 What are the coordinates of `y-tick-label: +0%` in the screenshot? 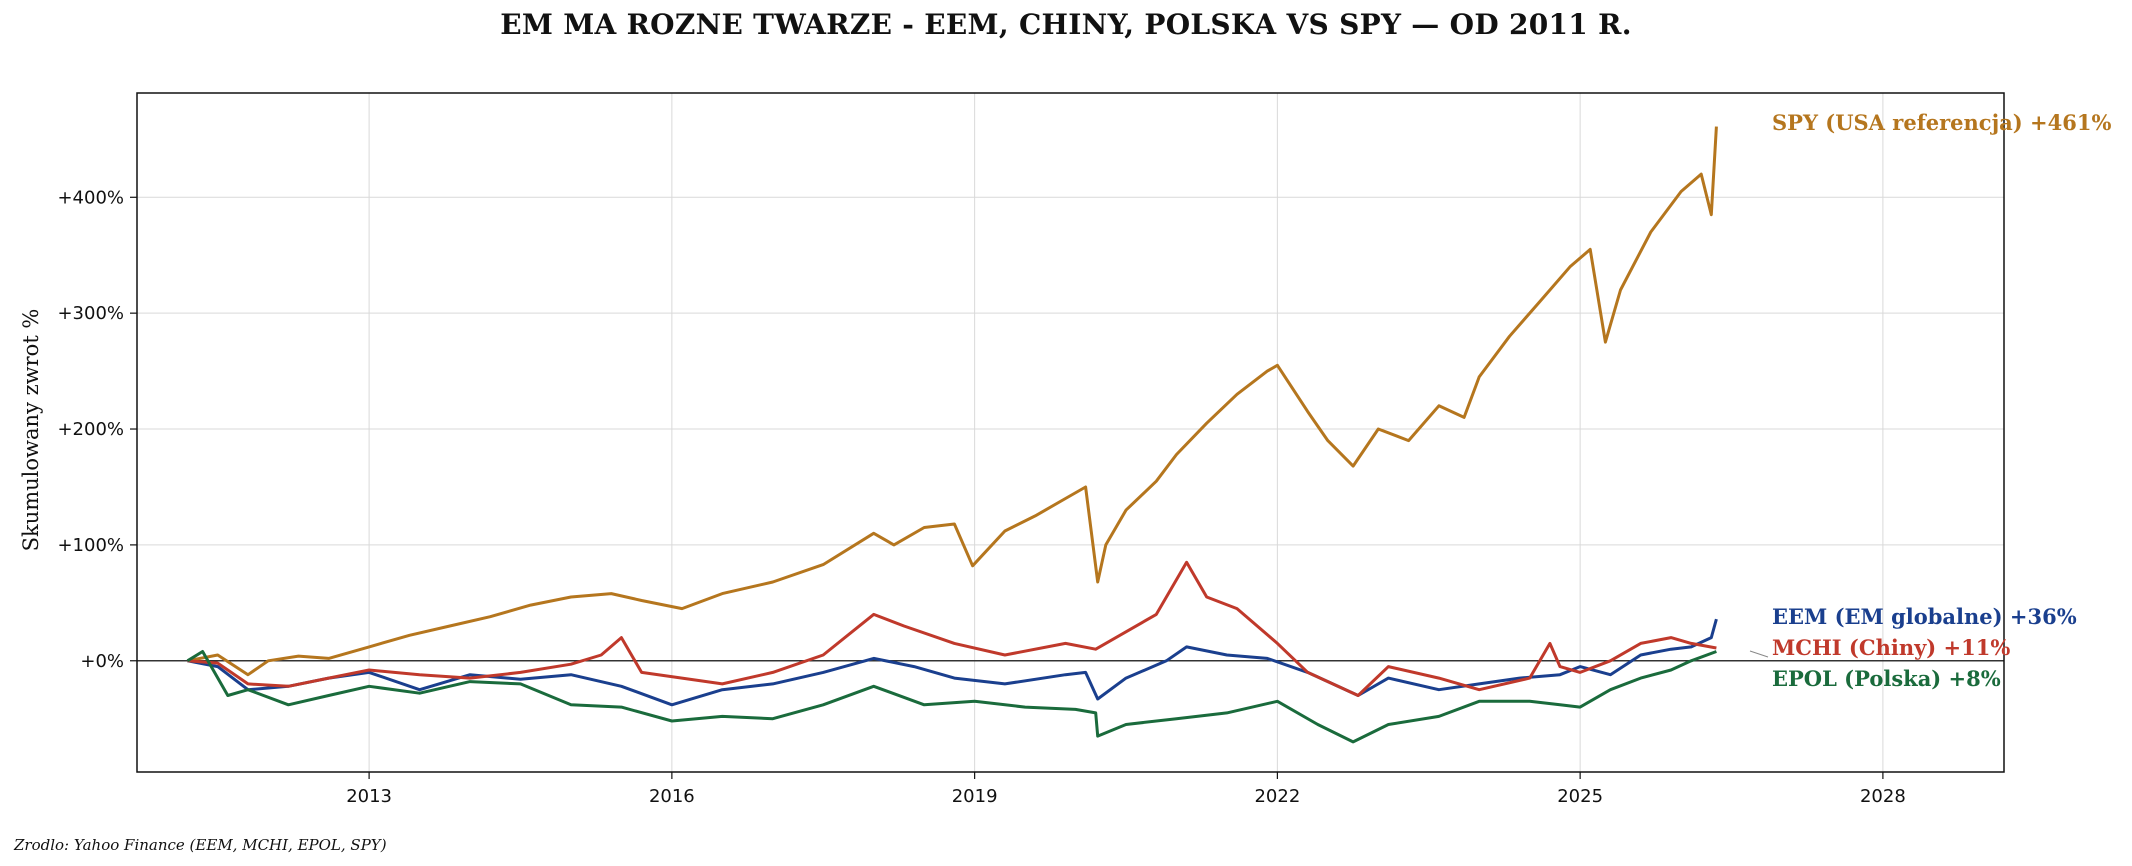 It's located at (102, 661).